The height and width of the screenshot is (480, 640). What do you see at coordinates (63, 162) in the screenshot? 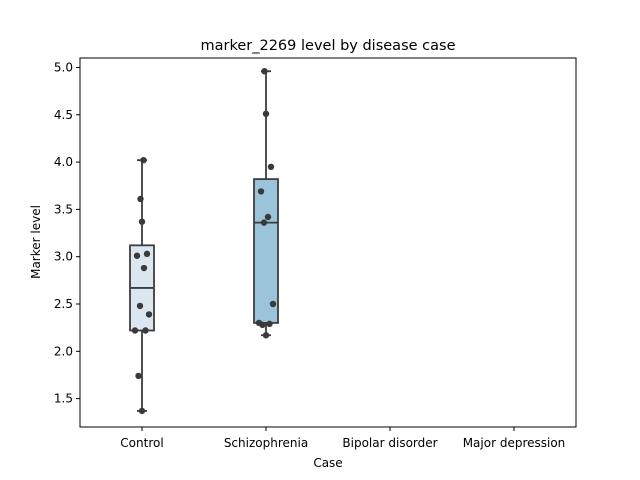
I see `y-tick-label: 4.0` at bounding box center [63, 162].